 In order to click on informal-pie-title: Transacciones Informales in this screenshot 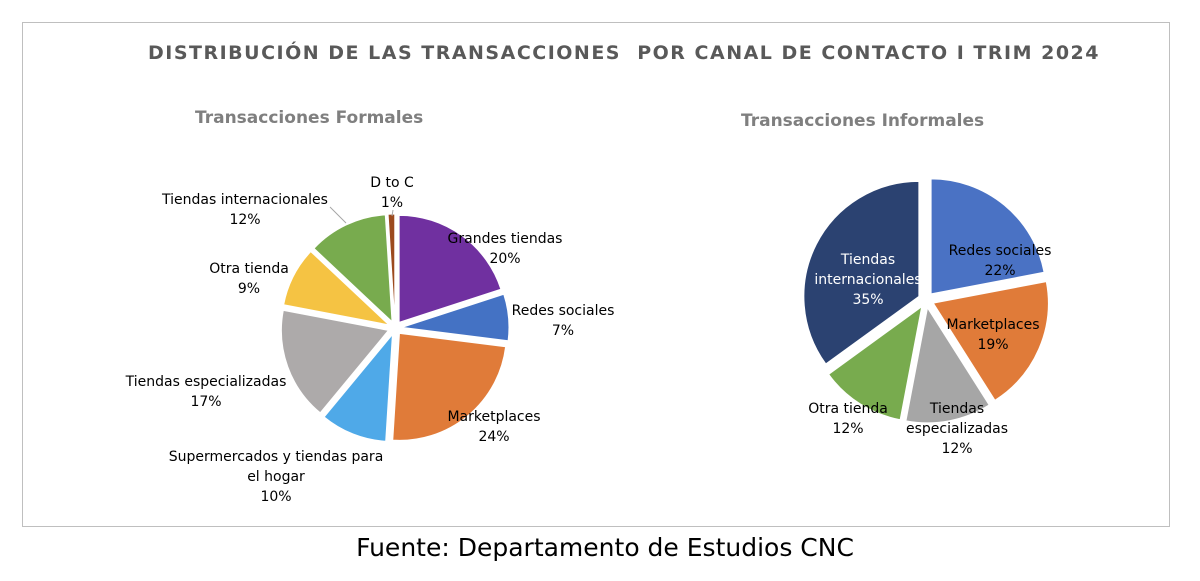, I will do `click(863, 121)`.